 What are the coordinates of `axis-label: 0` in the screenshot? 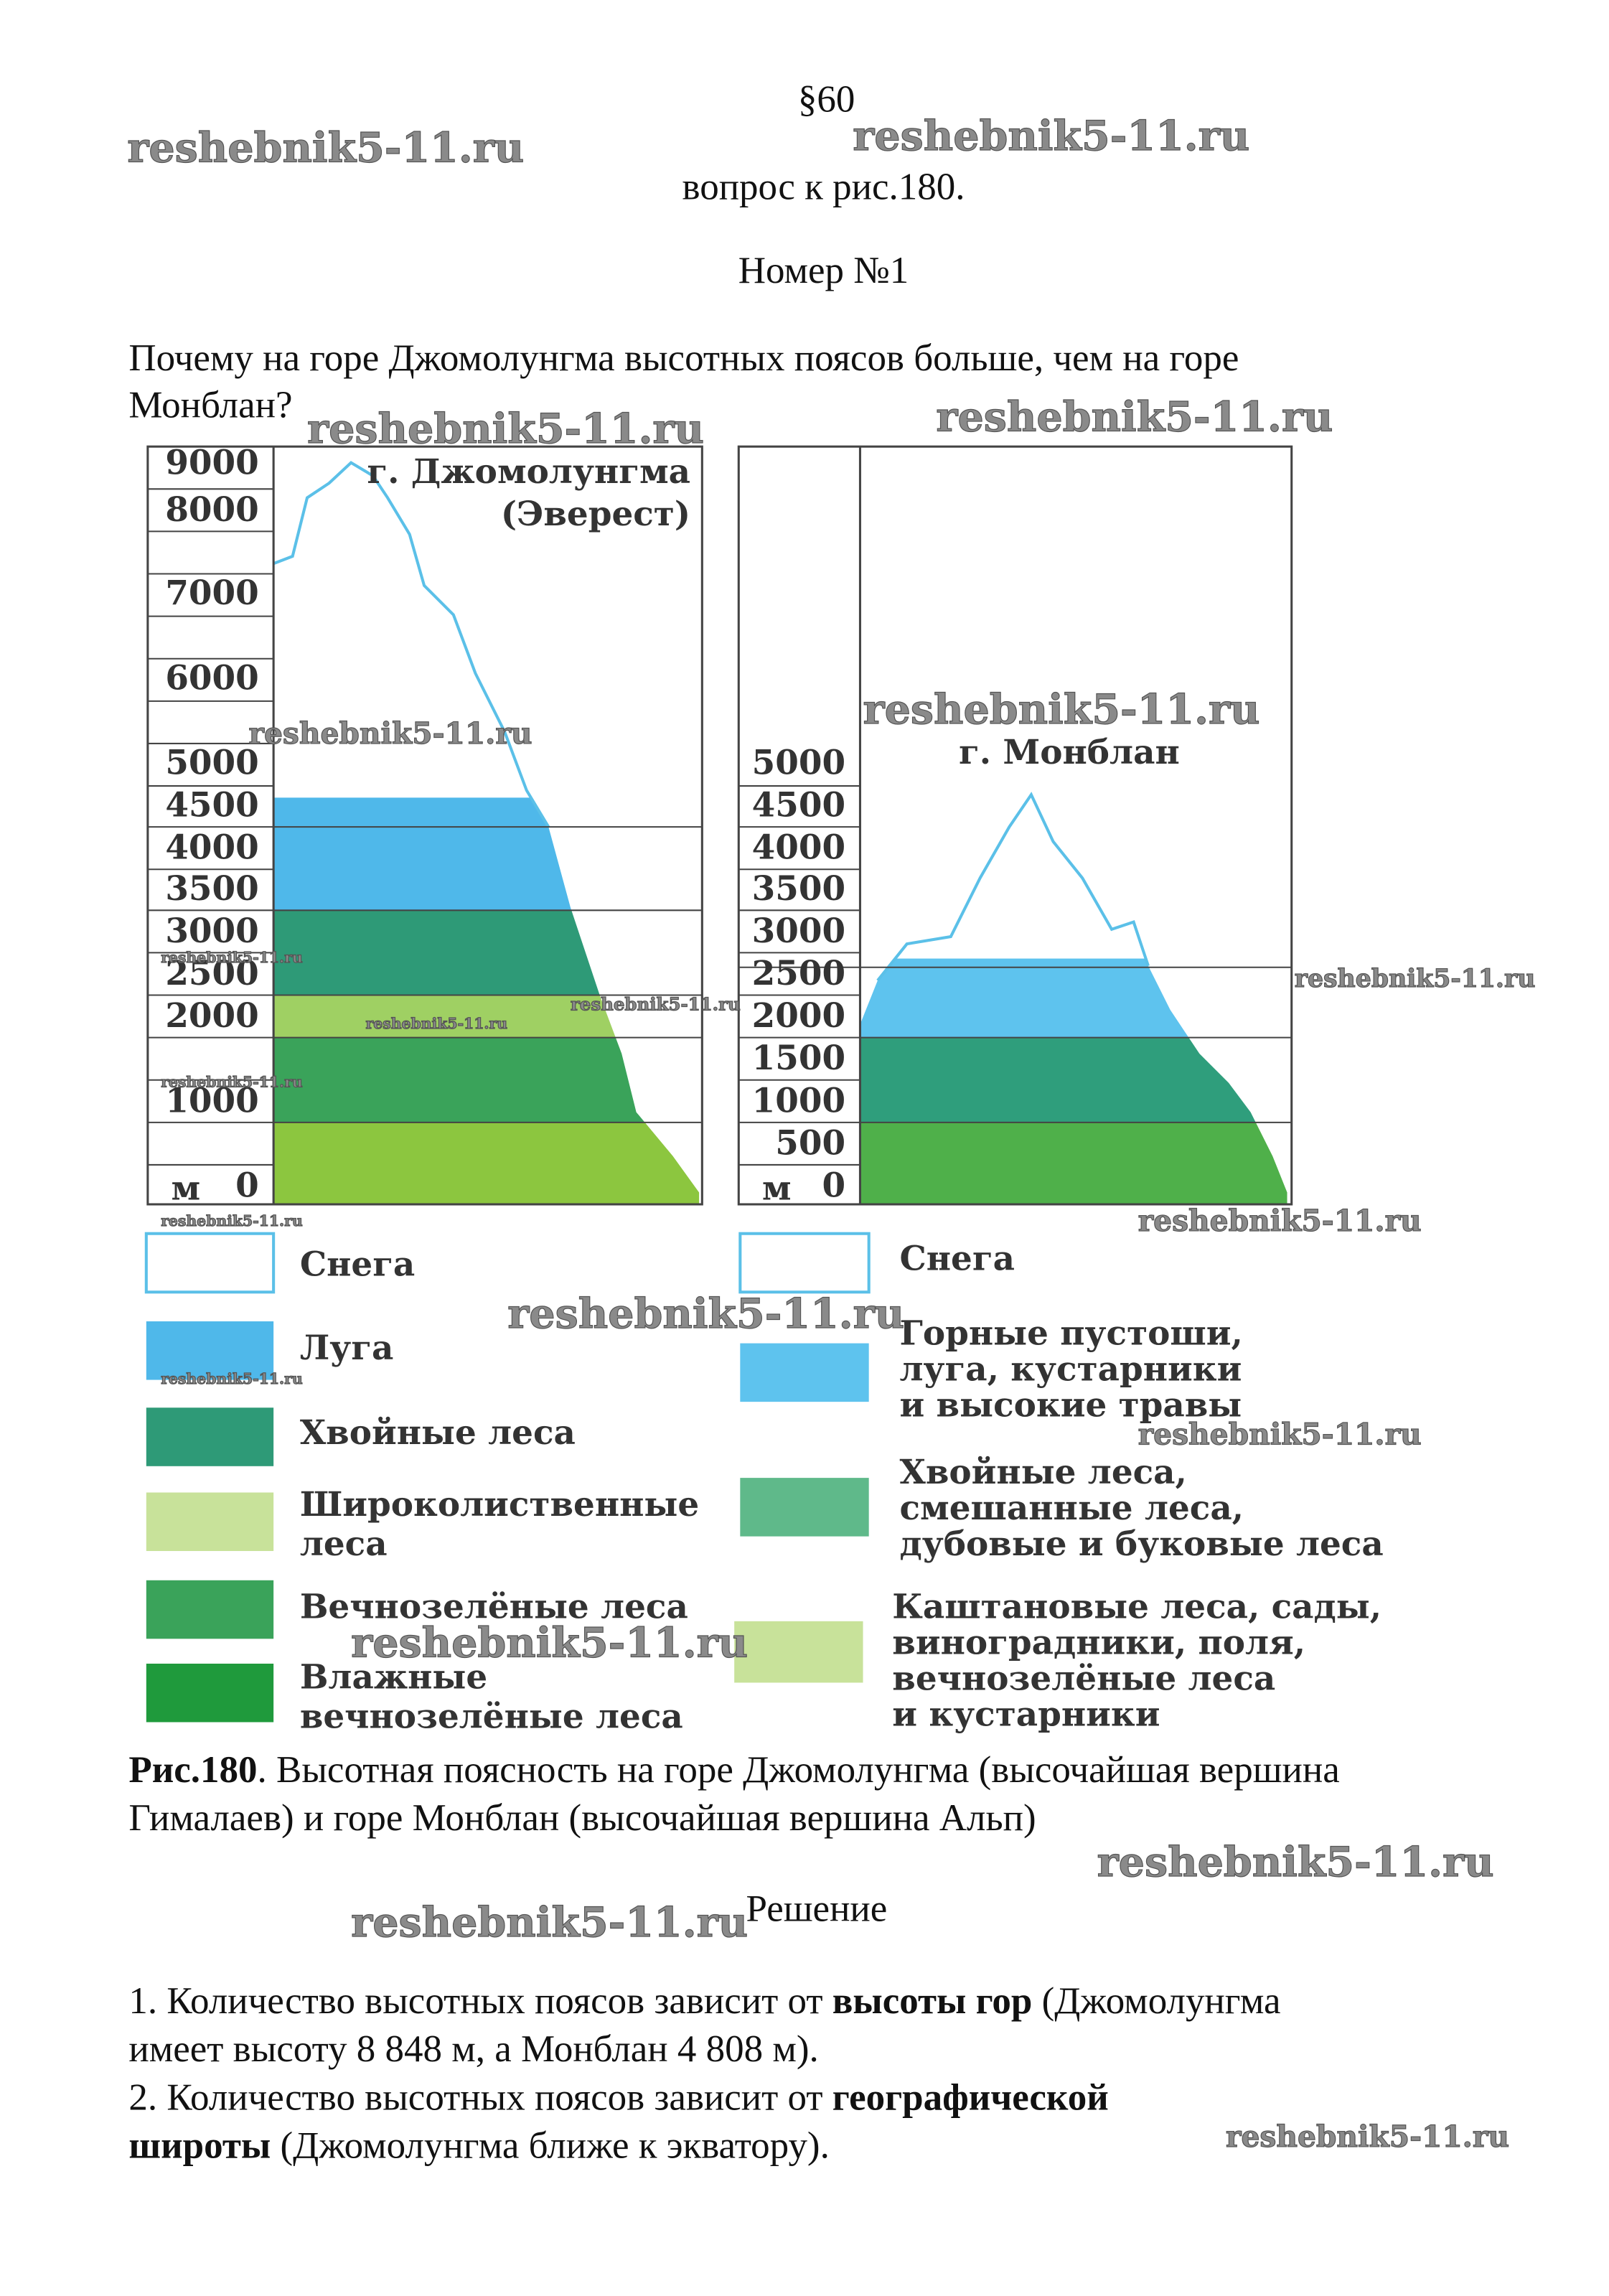 It's located at (833, 1186).